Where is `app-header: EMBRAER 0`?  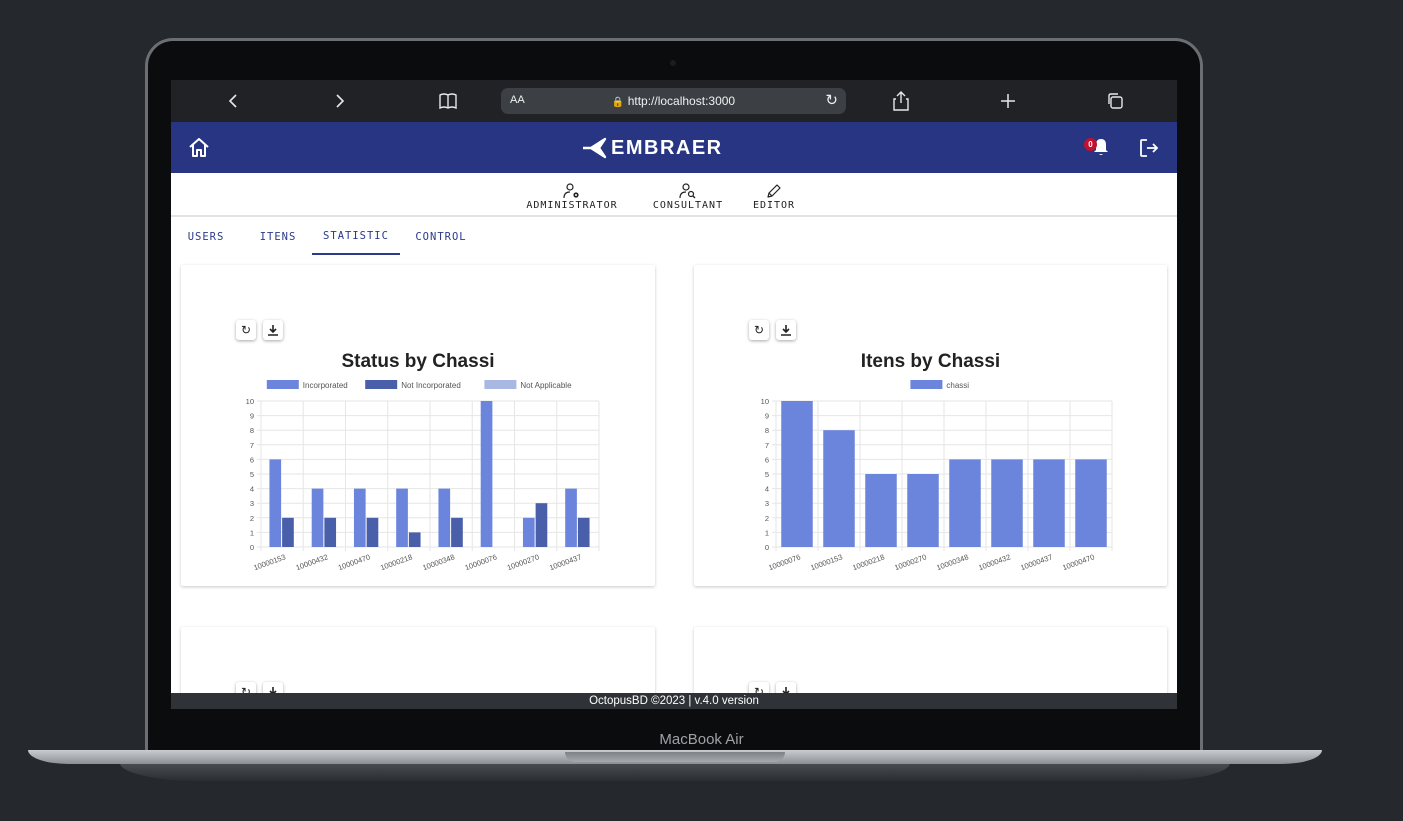
app-header: EMBRAER 0 is located at coordinates (674, 147).